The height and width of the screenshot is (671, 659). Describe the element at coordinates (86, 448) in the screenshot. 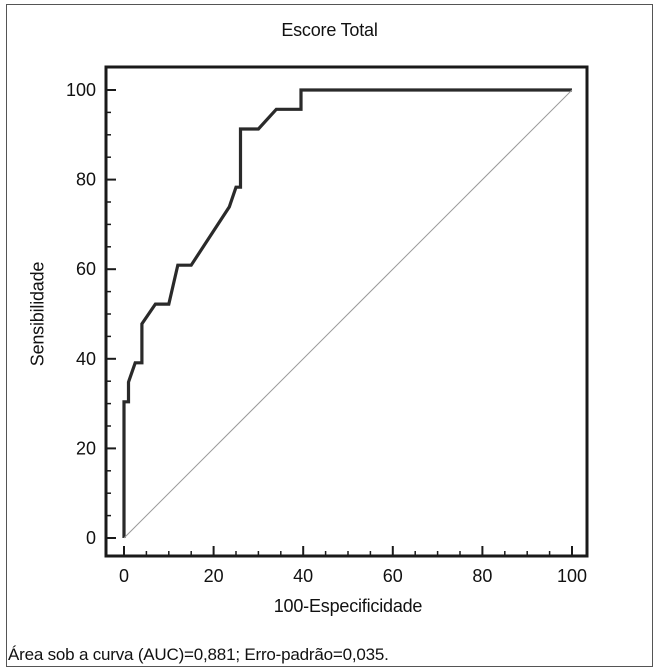

I see `y-tick-label: 20` at that location.